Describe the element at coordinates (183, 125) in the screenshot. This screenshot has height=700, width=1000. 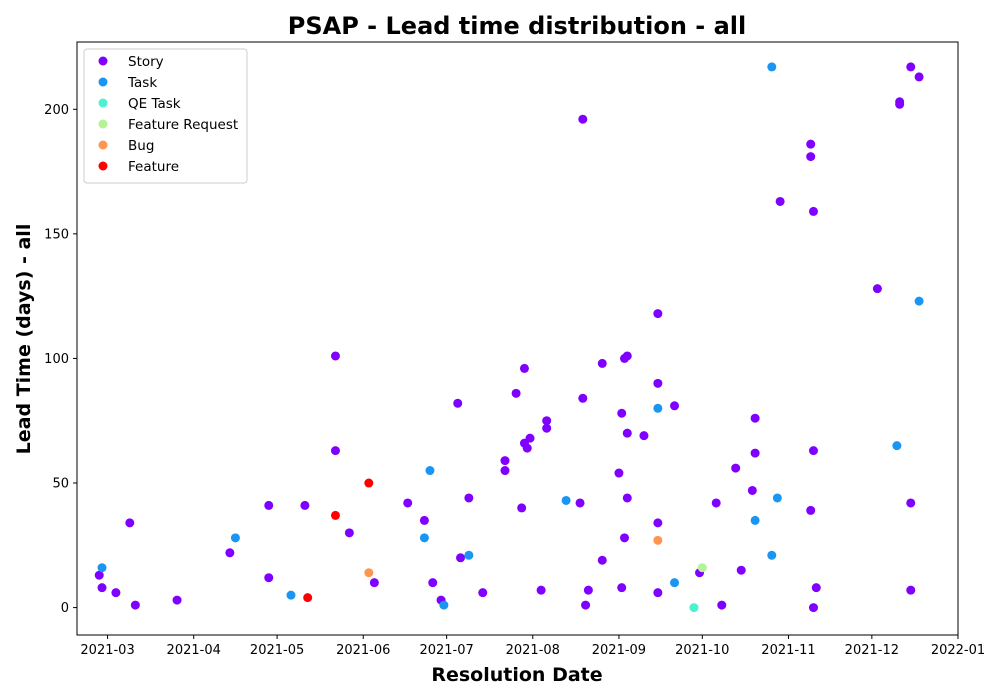
I see `legend-label: Feature Request` at that location.